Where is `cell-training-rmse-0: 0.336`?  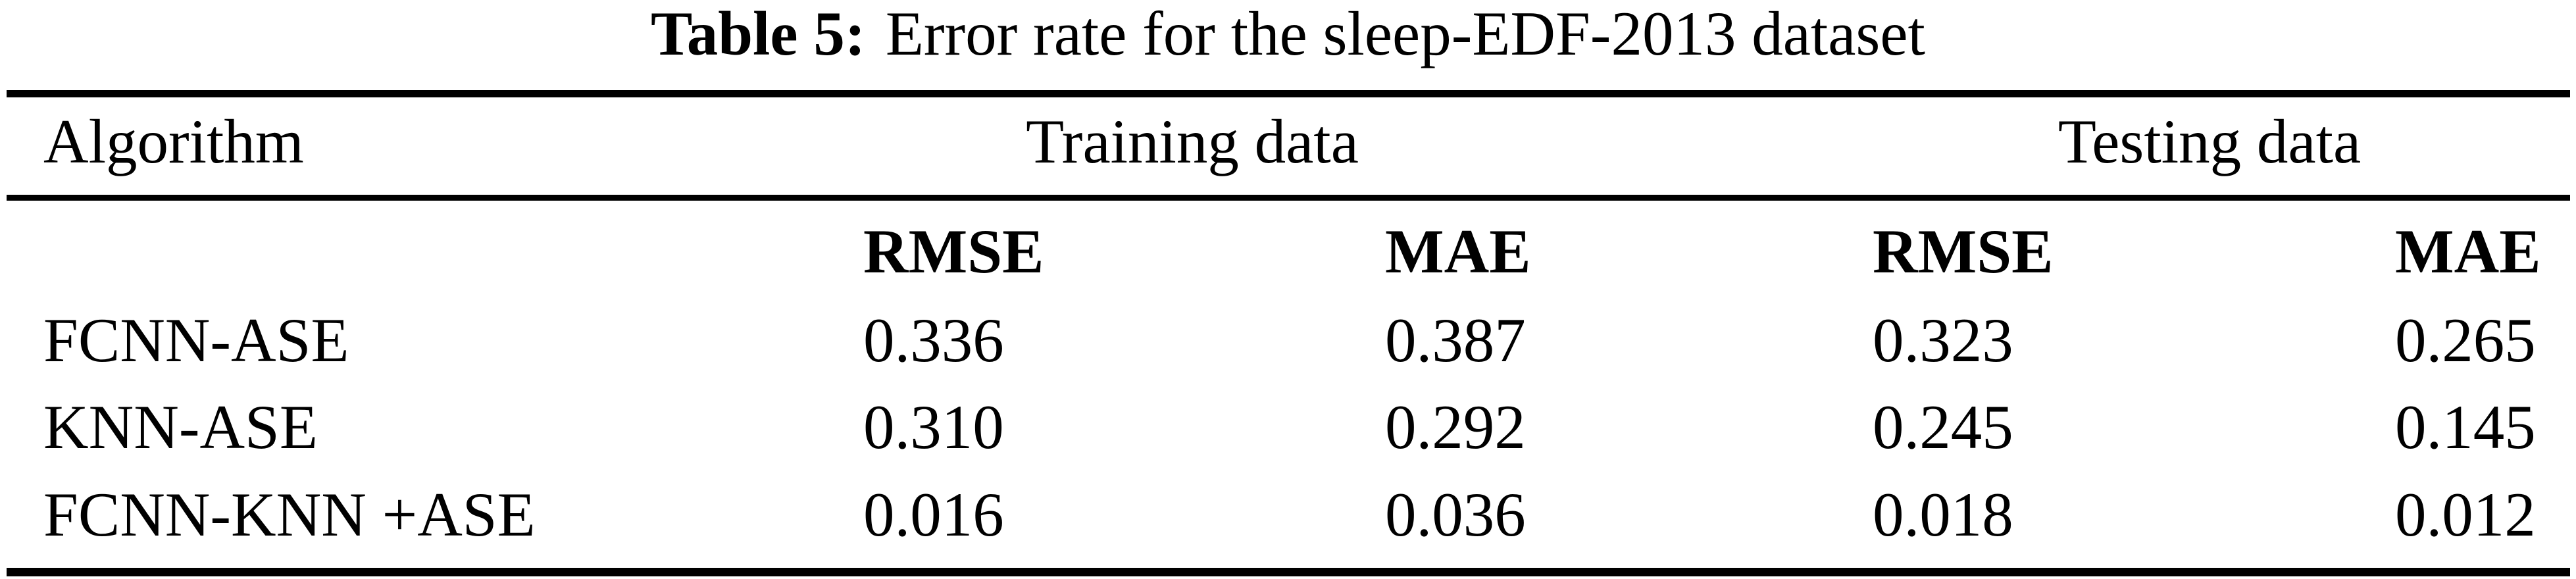 cell-training-rmse-0: 0.336 is located at coordinates (934, 340).